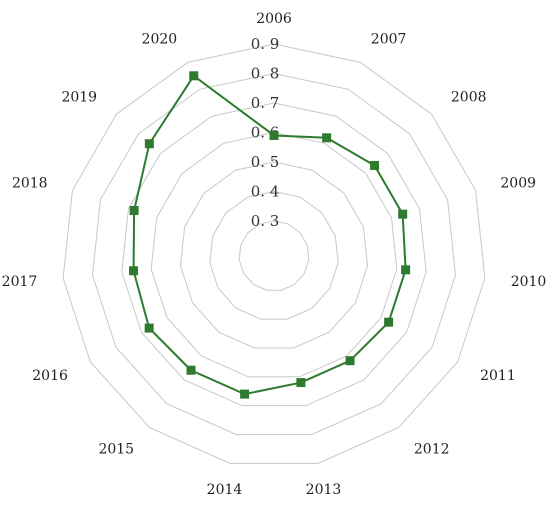  Describe the element at coordinates (265, 221) in the screenshot. I see `tick-label: 0. 3` at that location.